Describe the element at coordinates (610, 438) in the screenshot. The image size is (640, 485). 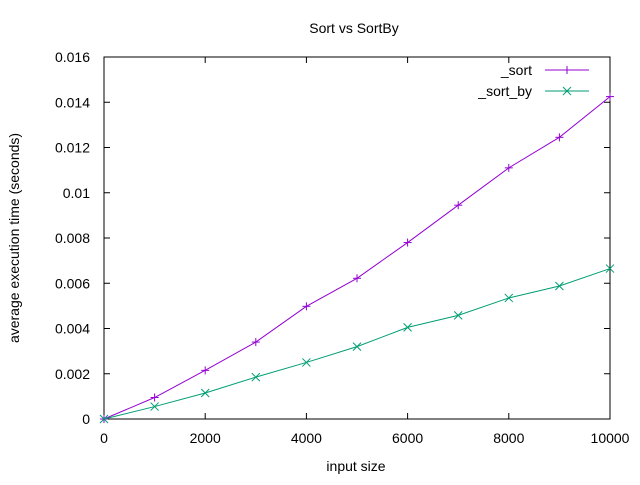
I see `x-tick-label: 10000` at that location.